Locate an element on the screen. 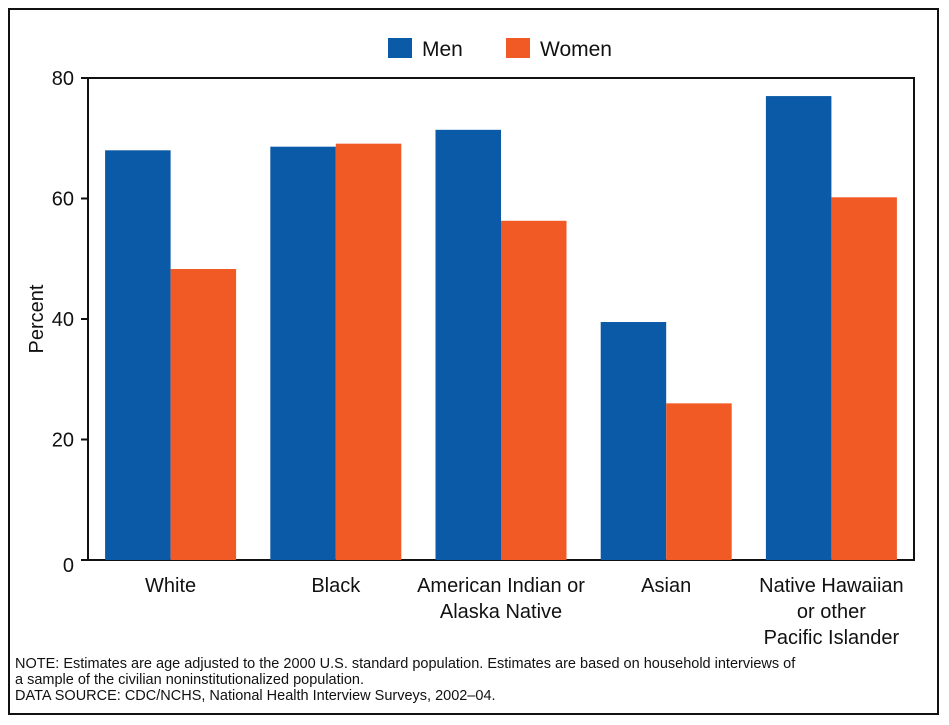 This screenshot has width=949, height=725. legend-swatch-men is located at coordinates (400, 48).